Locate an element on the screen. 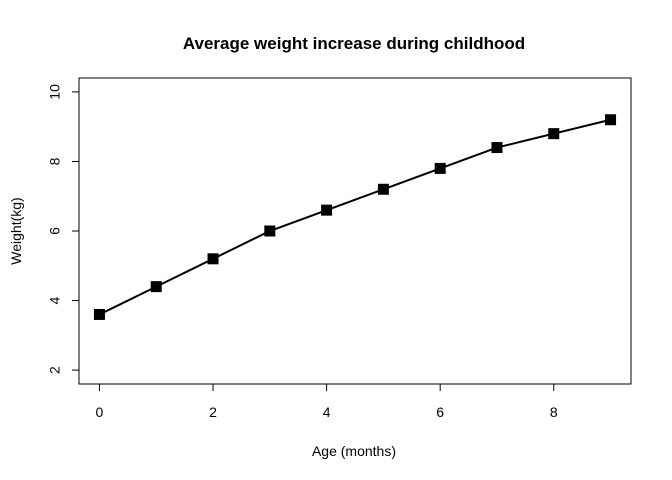  x-axis-label: Age (months) is located at coordinates (354, 451).